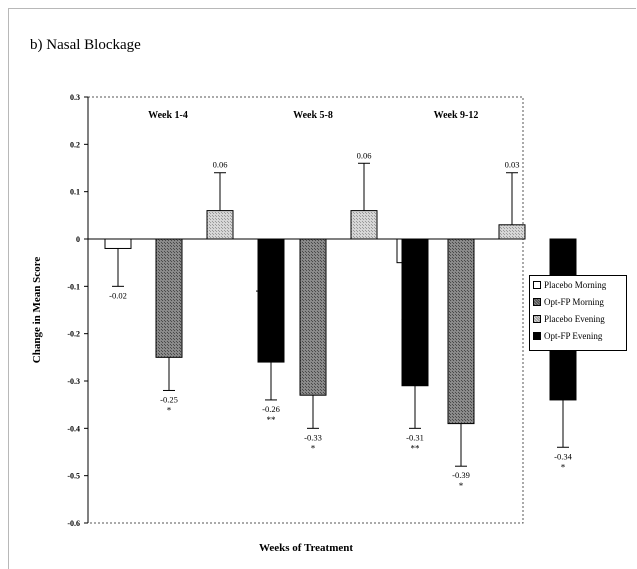 The image size is (637, 569). Describe the element at coordinates (563, 456) in the screenshot. I see `data-label: -0.34` at that location.